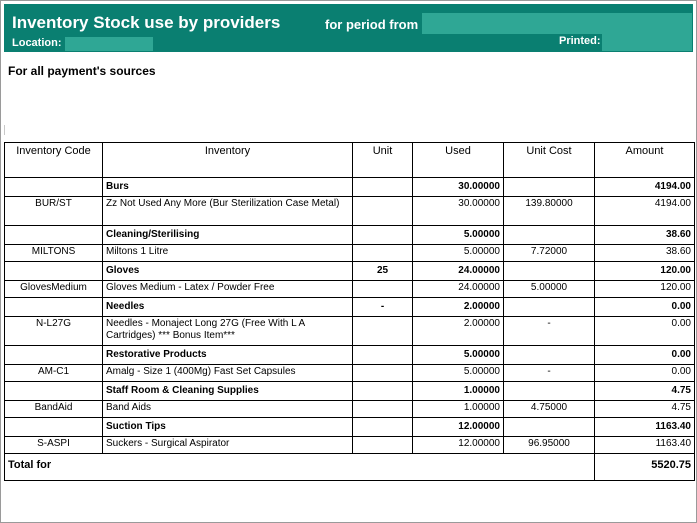  What do you see at coordinates (53, 253) in the screenshot?
I see `item-code: MILTONS` at bounding box center [53, 253].